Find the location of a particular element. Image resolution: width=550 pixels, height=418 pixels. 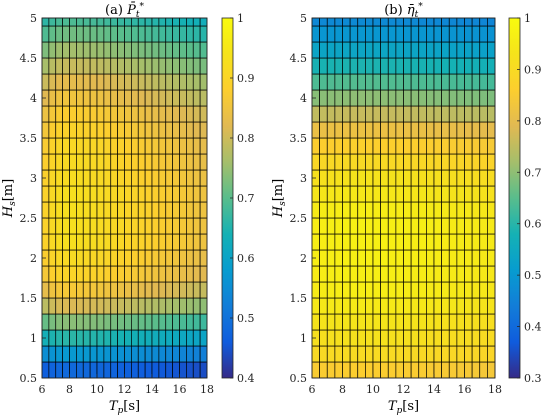

colorbar-tick-label: 0.9 is located at coordinates (533, 69).